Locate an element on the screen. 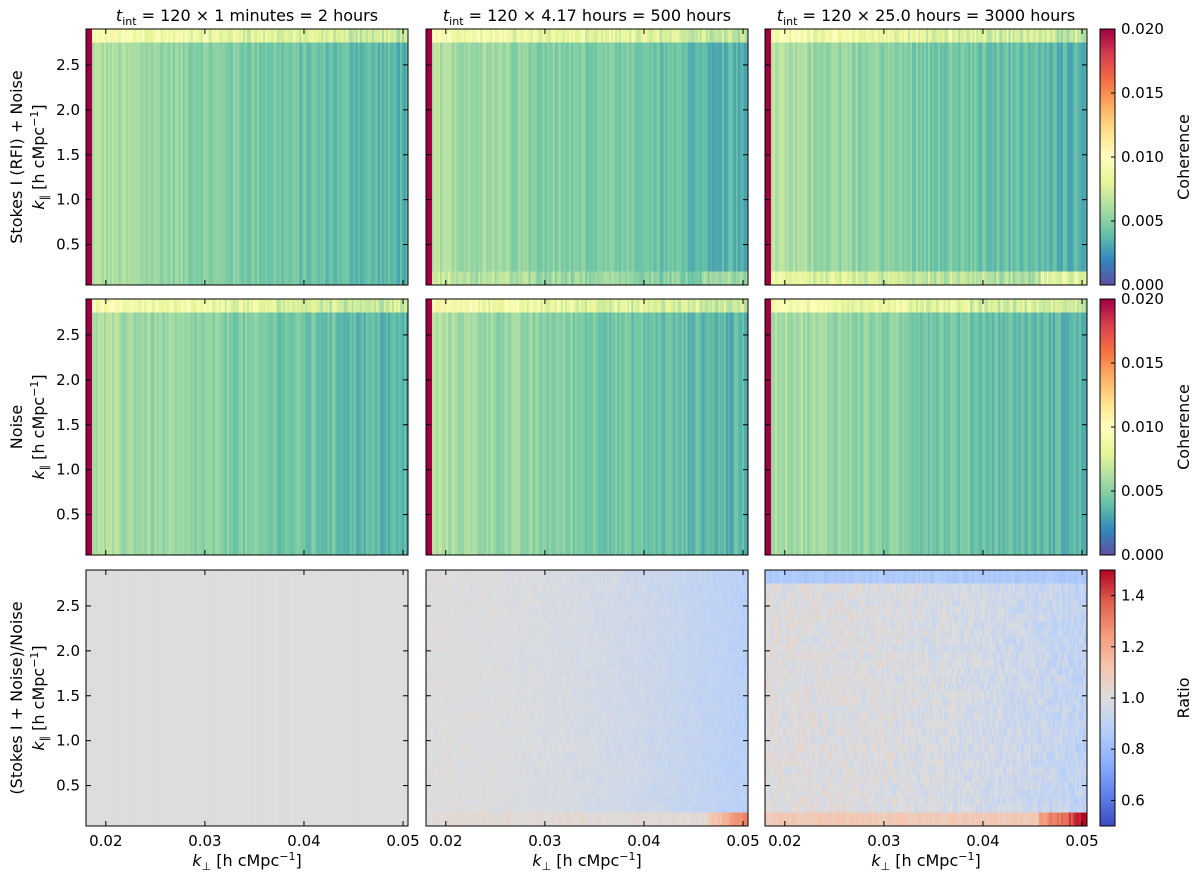  heatmap-panel-r1-c1: 0.51.01.52.02.5 is located at coordinates (232, 157).